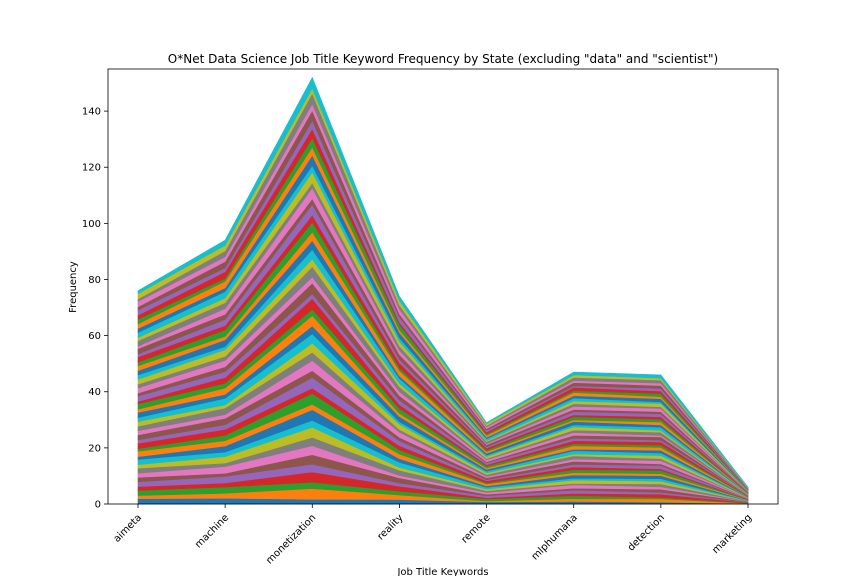 This screenshot has height=576, width=864. I want to click on y-tick-label: 80, so click(94, 280).